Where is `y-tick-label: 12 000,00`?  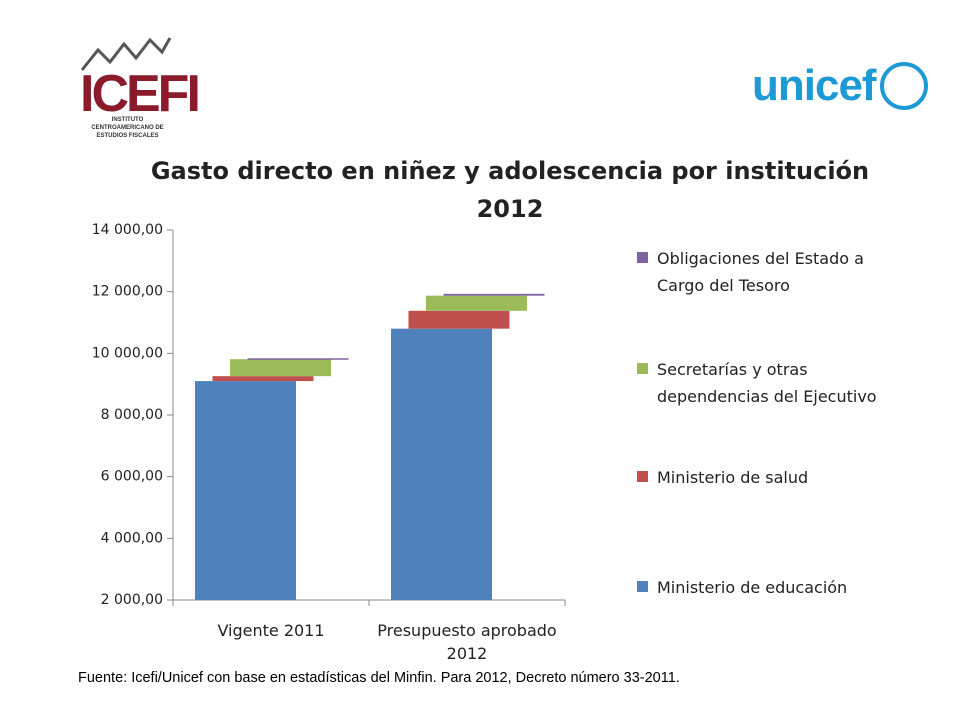 y-tick-label: 12 000,00 is located at coordinates (127, 292).